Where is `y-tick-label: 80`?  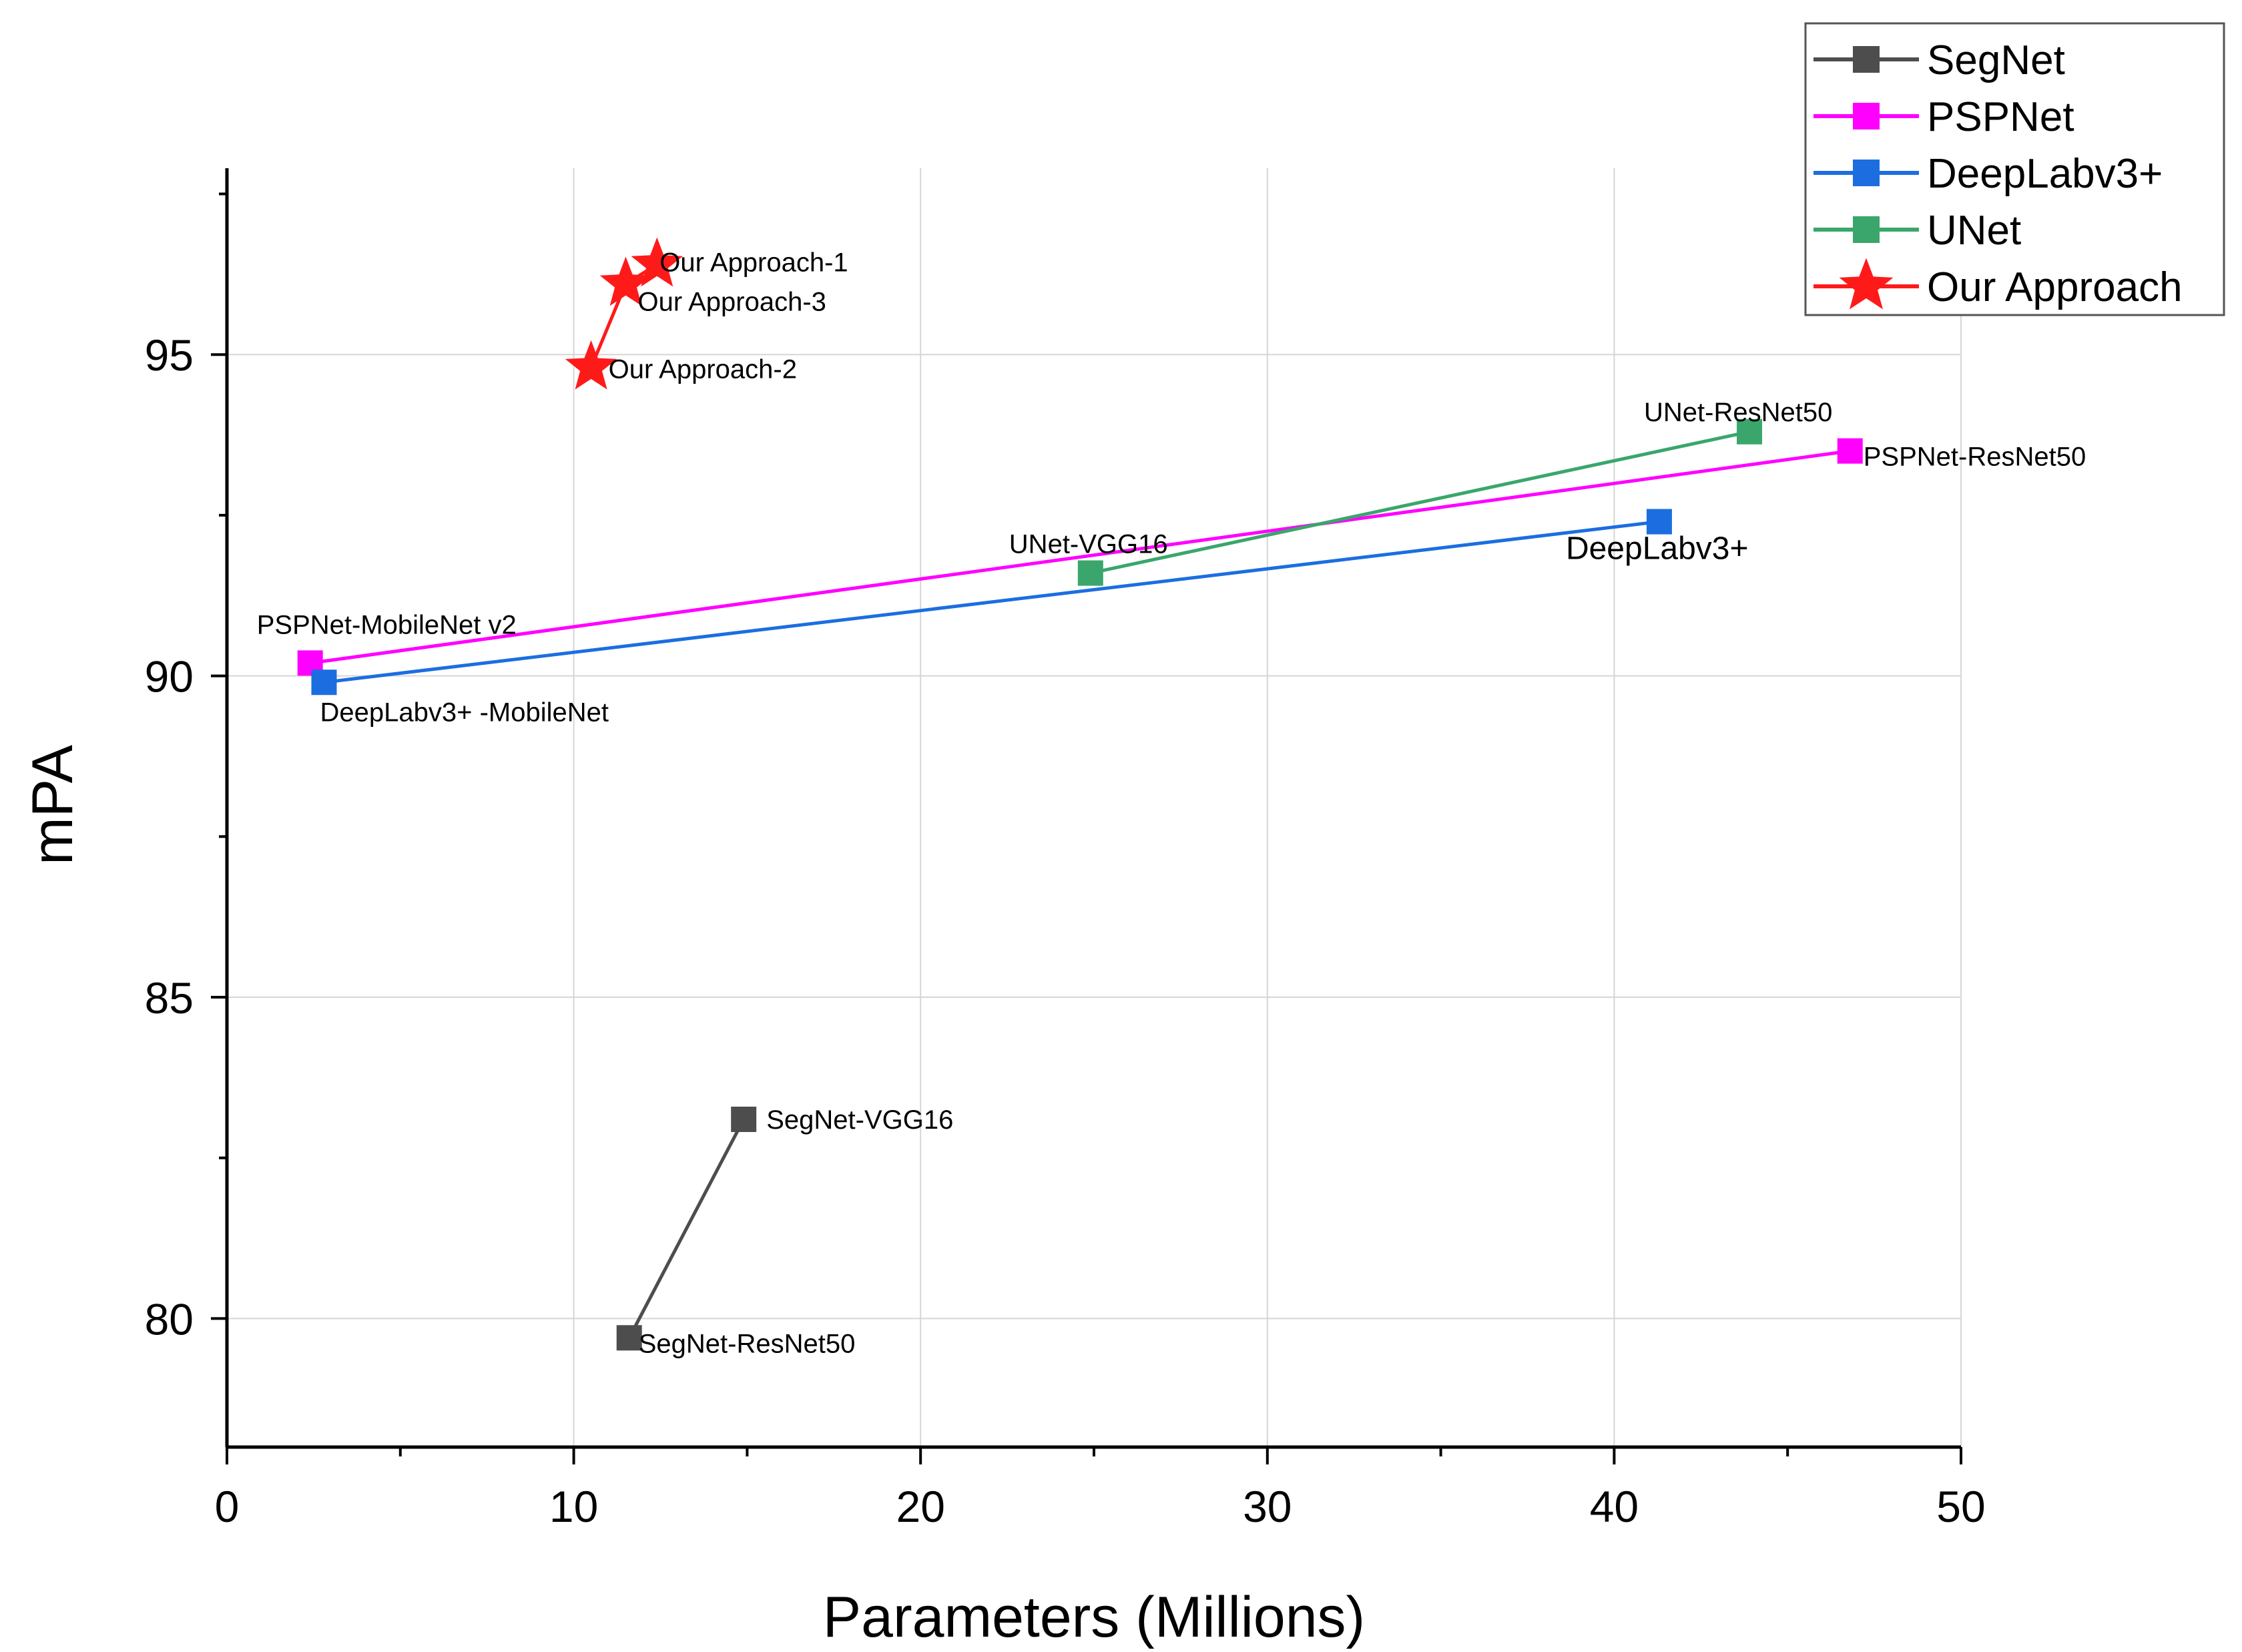 y-tick-label: 80 is located at coordinates (169, 1319).